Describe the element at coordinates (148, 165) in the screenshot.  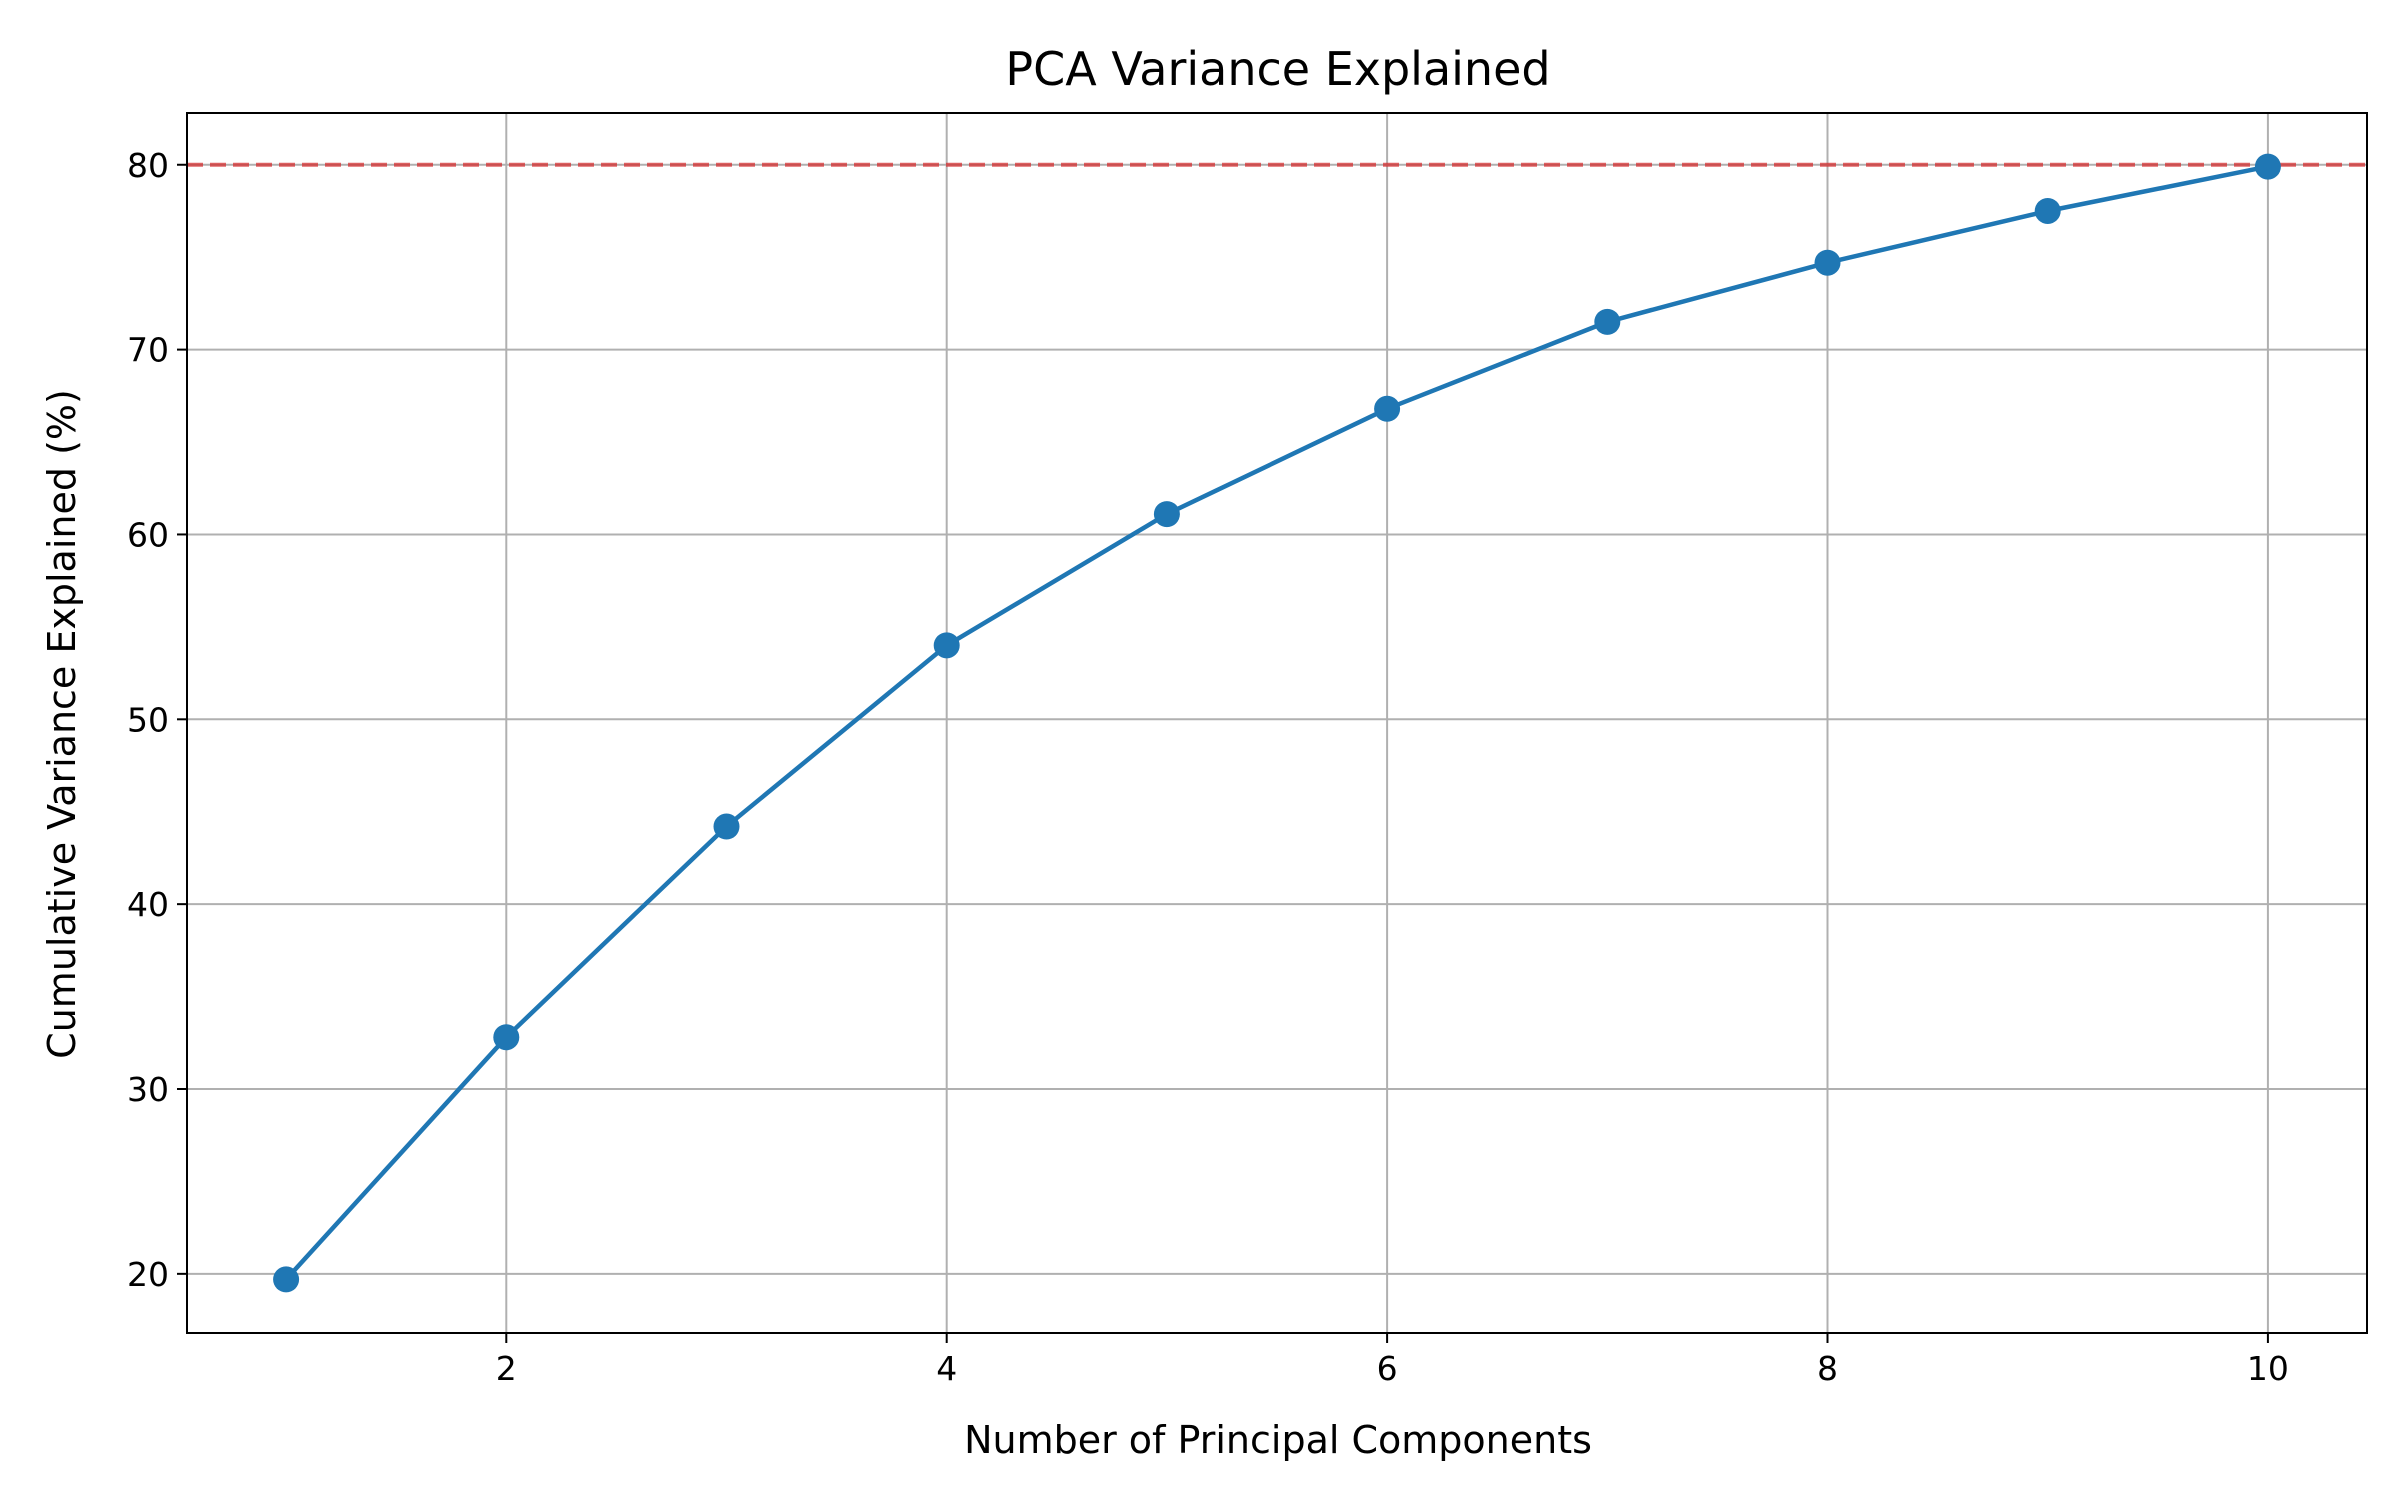
I see `y-tick-label: 80` at that location.